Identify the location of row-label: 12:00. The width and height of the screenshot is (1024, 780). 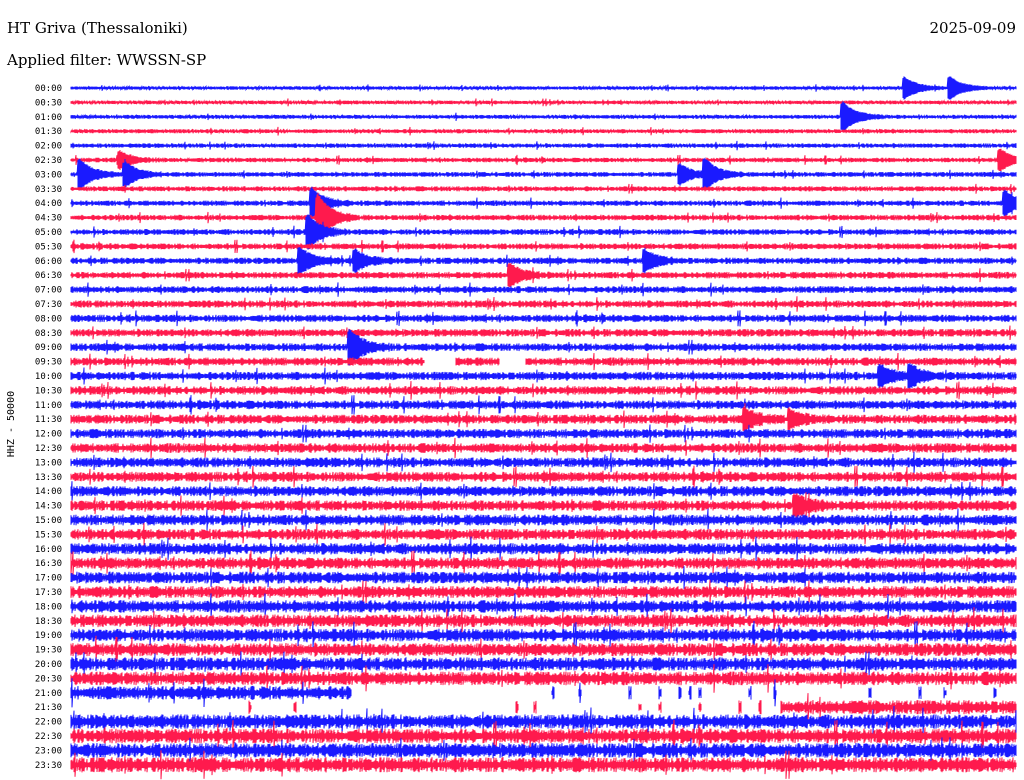
(48, 435).